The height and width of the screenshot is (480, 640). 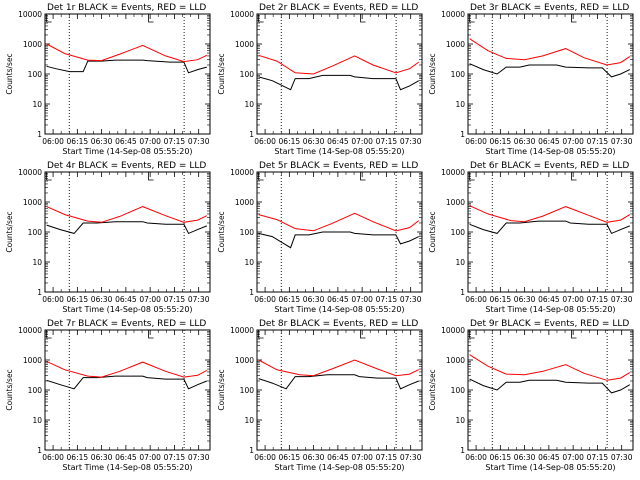 I want to click on chart-title: Det 8r BLACK = Events, RED = LLD, so click(x=338, y=324).